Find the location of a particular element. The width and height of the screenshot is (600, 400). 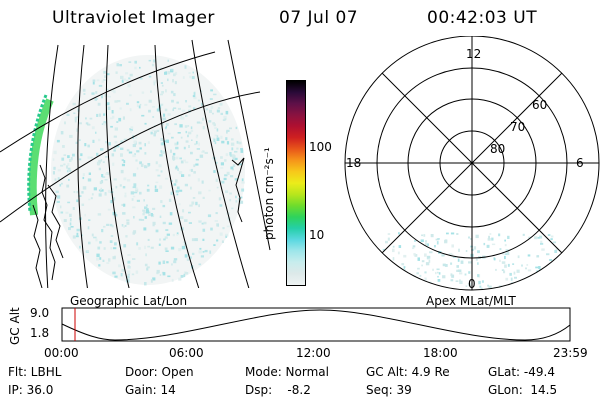

altitude-ytick-high: 9.0 is located at coordinates (40, 313).